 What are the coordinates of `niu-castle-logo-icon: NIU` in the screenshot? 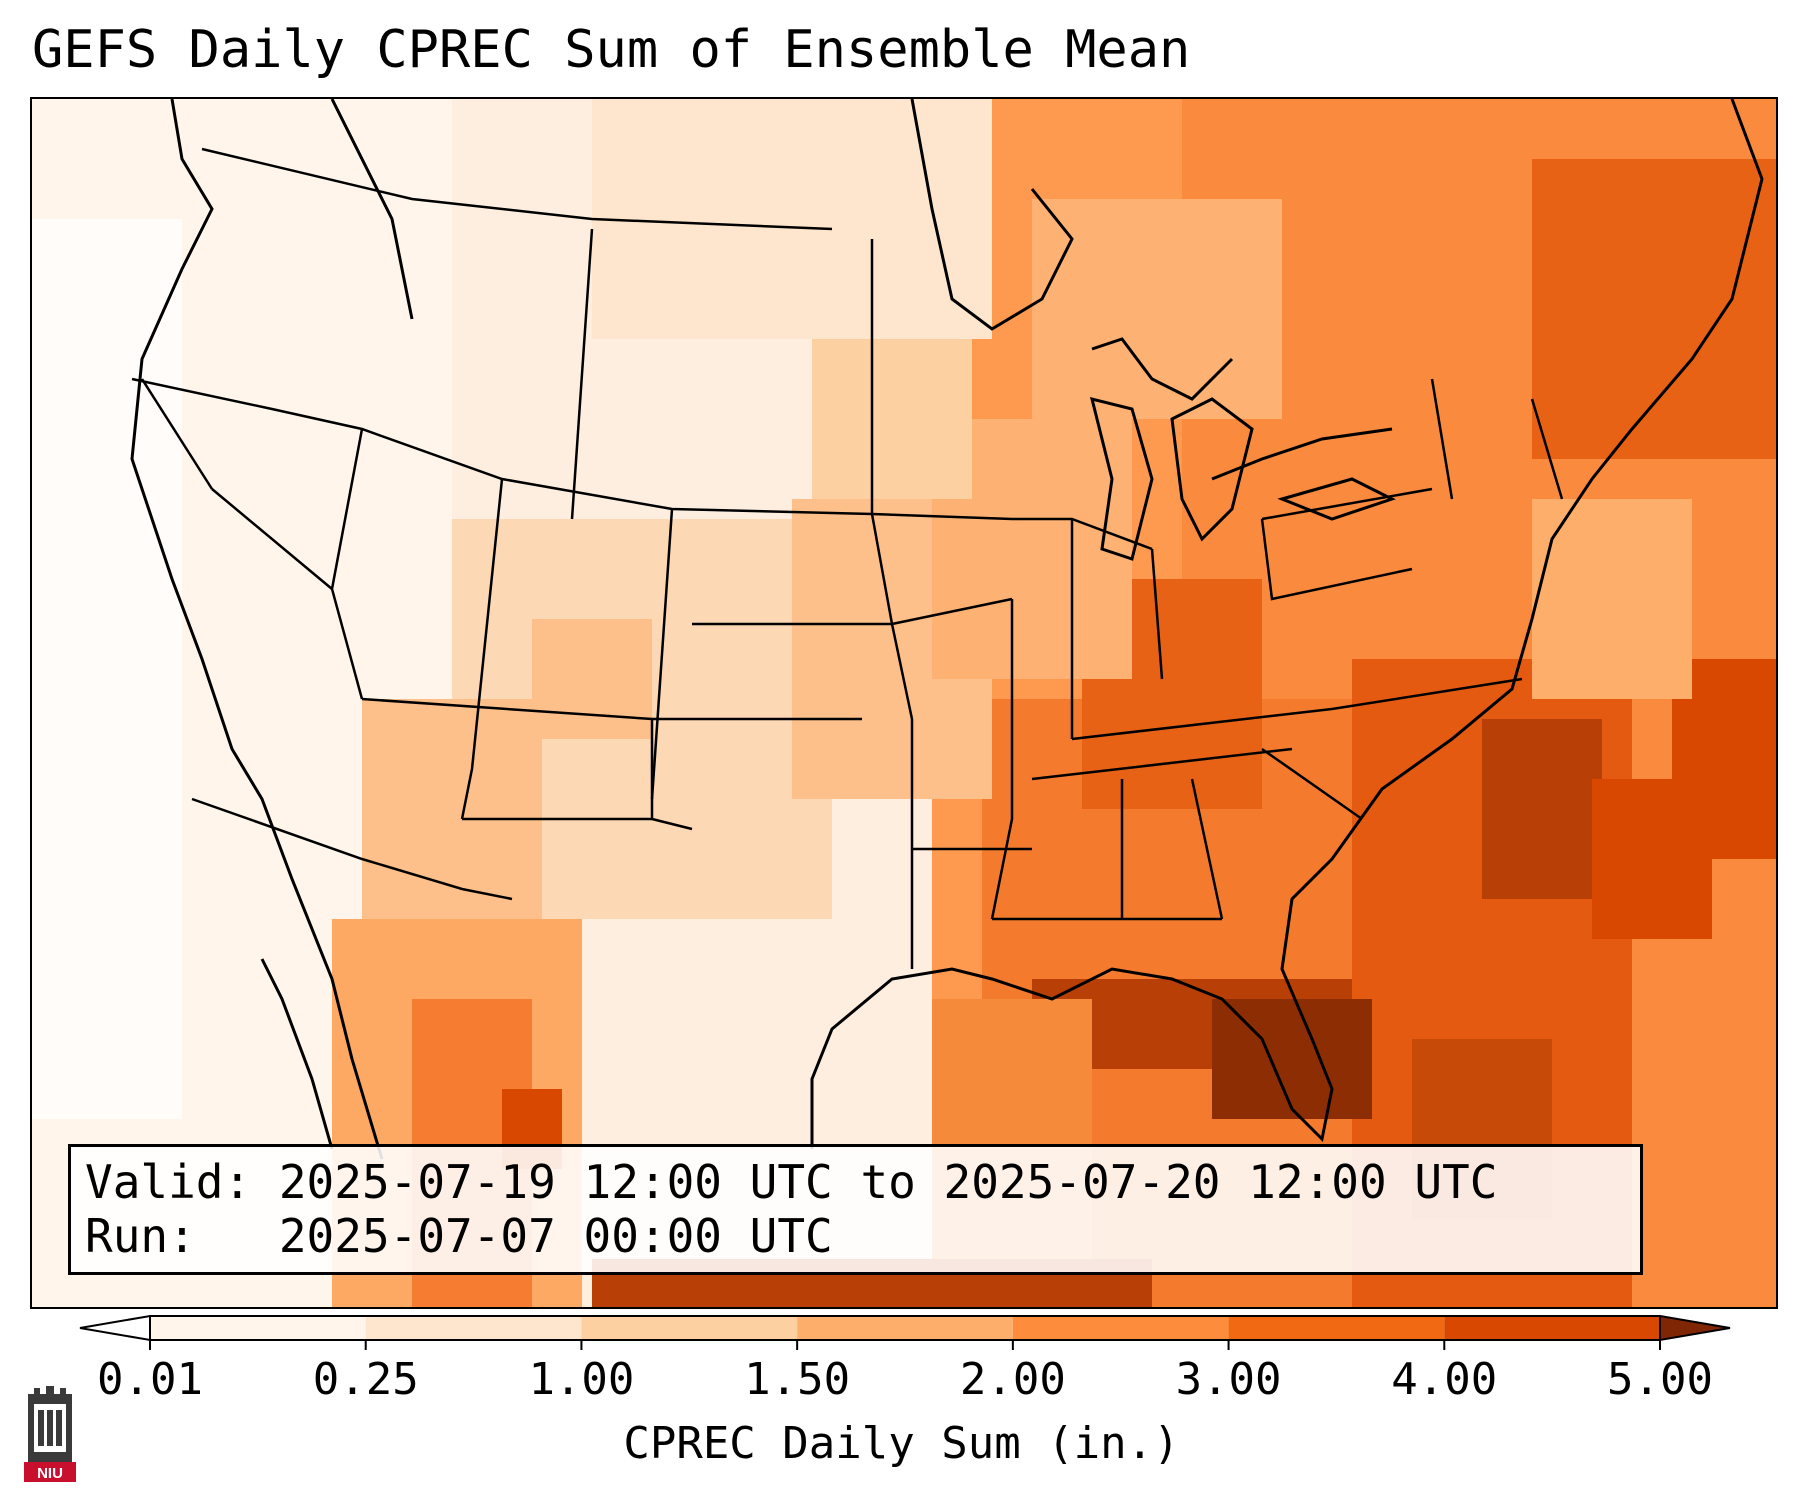 It's located at (50, 1434).